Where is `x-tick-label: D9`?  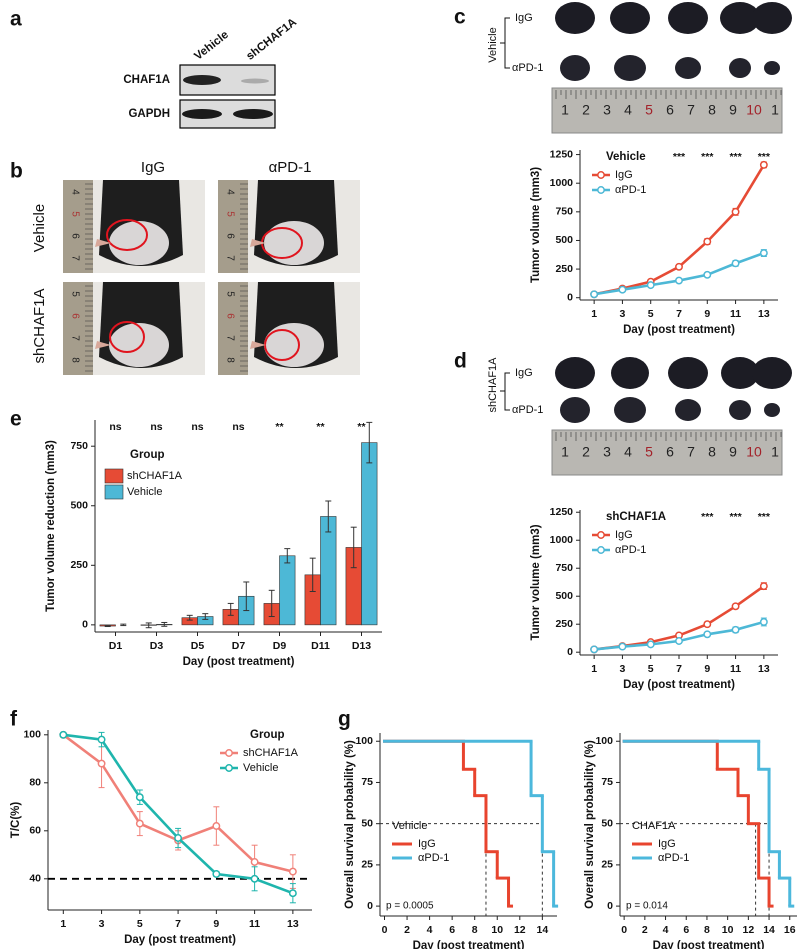 x-tick-label: D9 is located at coordinates (280, 646).